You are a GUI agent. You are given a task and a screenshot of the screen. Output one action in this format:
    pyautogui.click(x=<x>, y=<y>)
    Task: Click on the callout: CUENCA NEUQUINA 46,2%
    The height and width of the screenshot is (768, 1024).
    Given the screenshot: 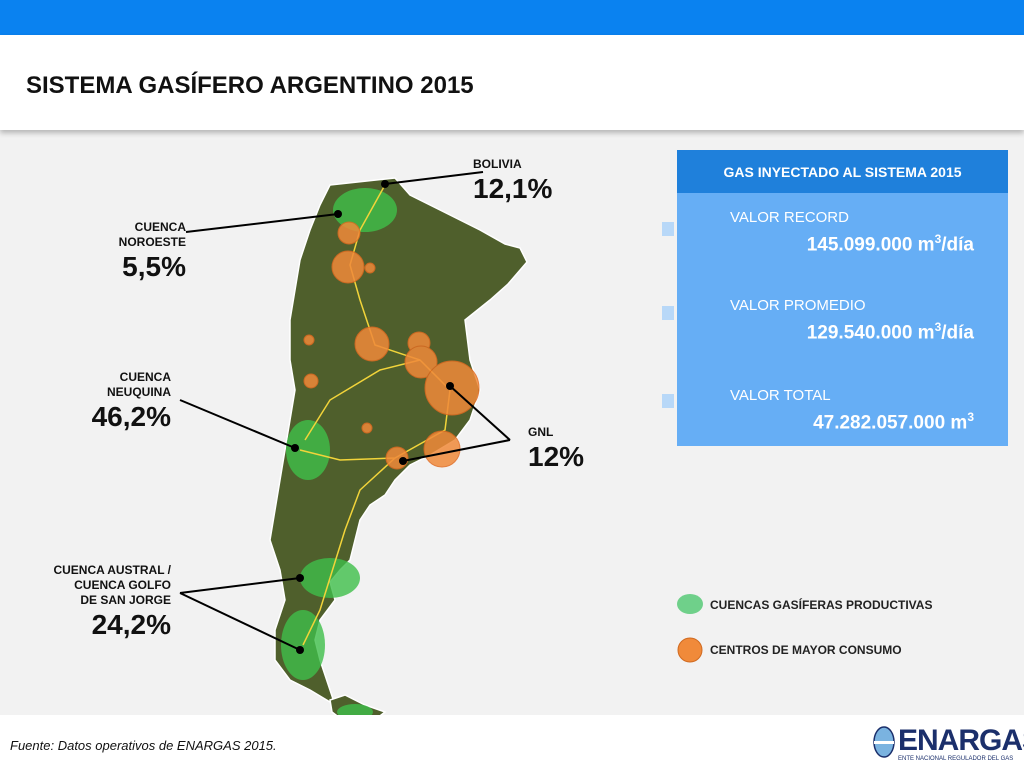 What is the action you would take?
    pyautogui.click(x=131, y=402)
    